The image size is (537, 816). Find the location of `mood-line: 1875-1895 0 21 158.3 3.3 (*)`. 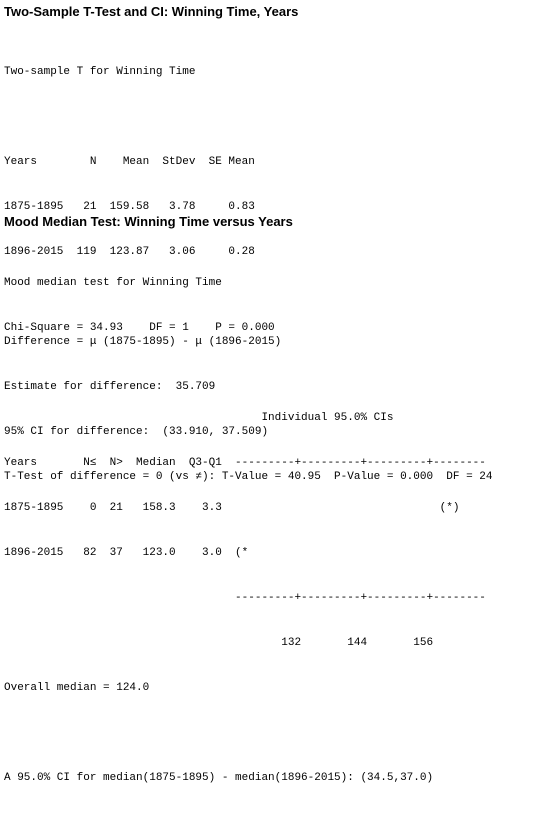

mood-line: 1875-1895 0 21 158.3 3.3 (*) is located at coordinates (232, 508).